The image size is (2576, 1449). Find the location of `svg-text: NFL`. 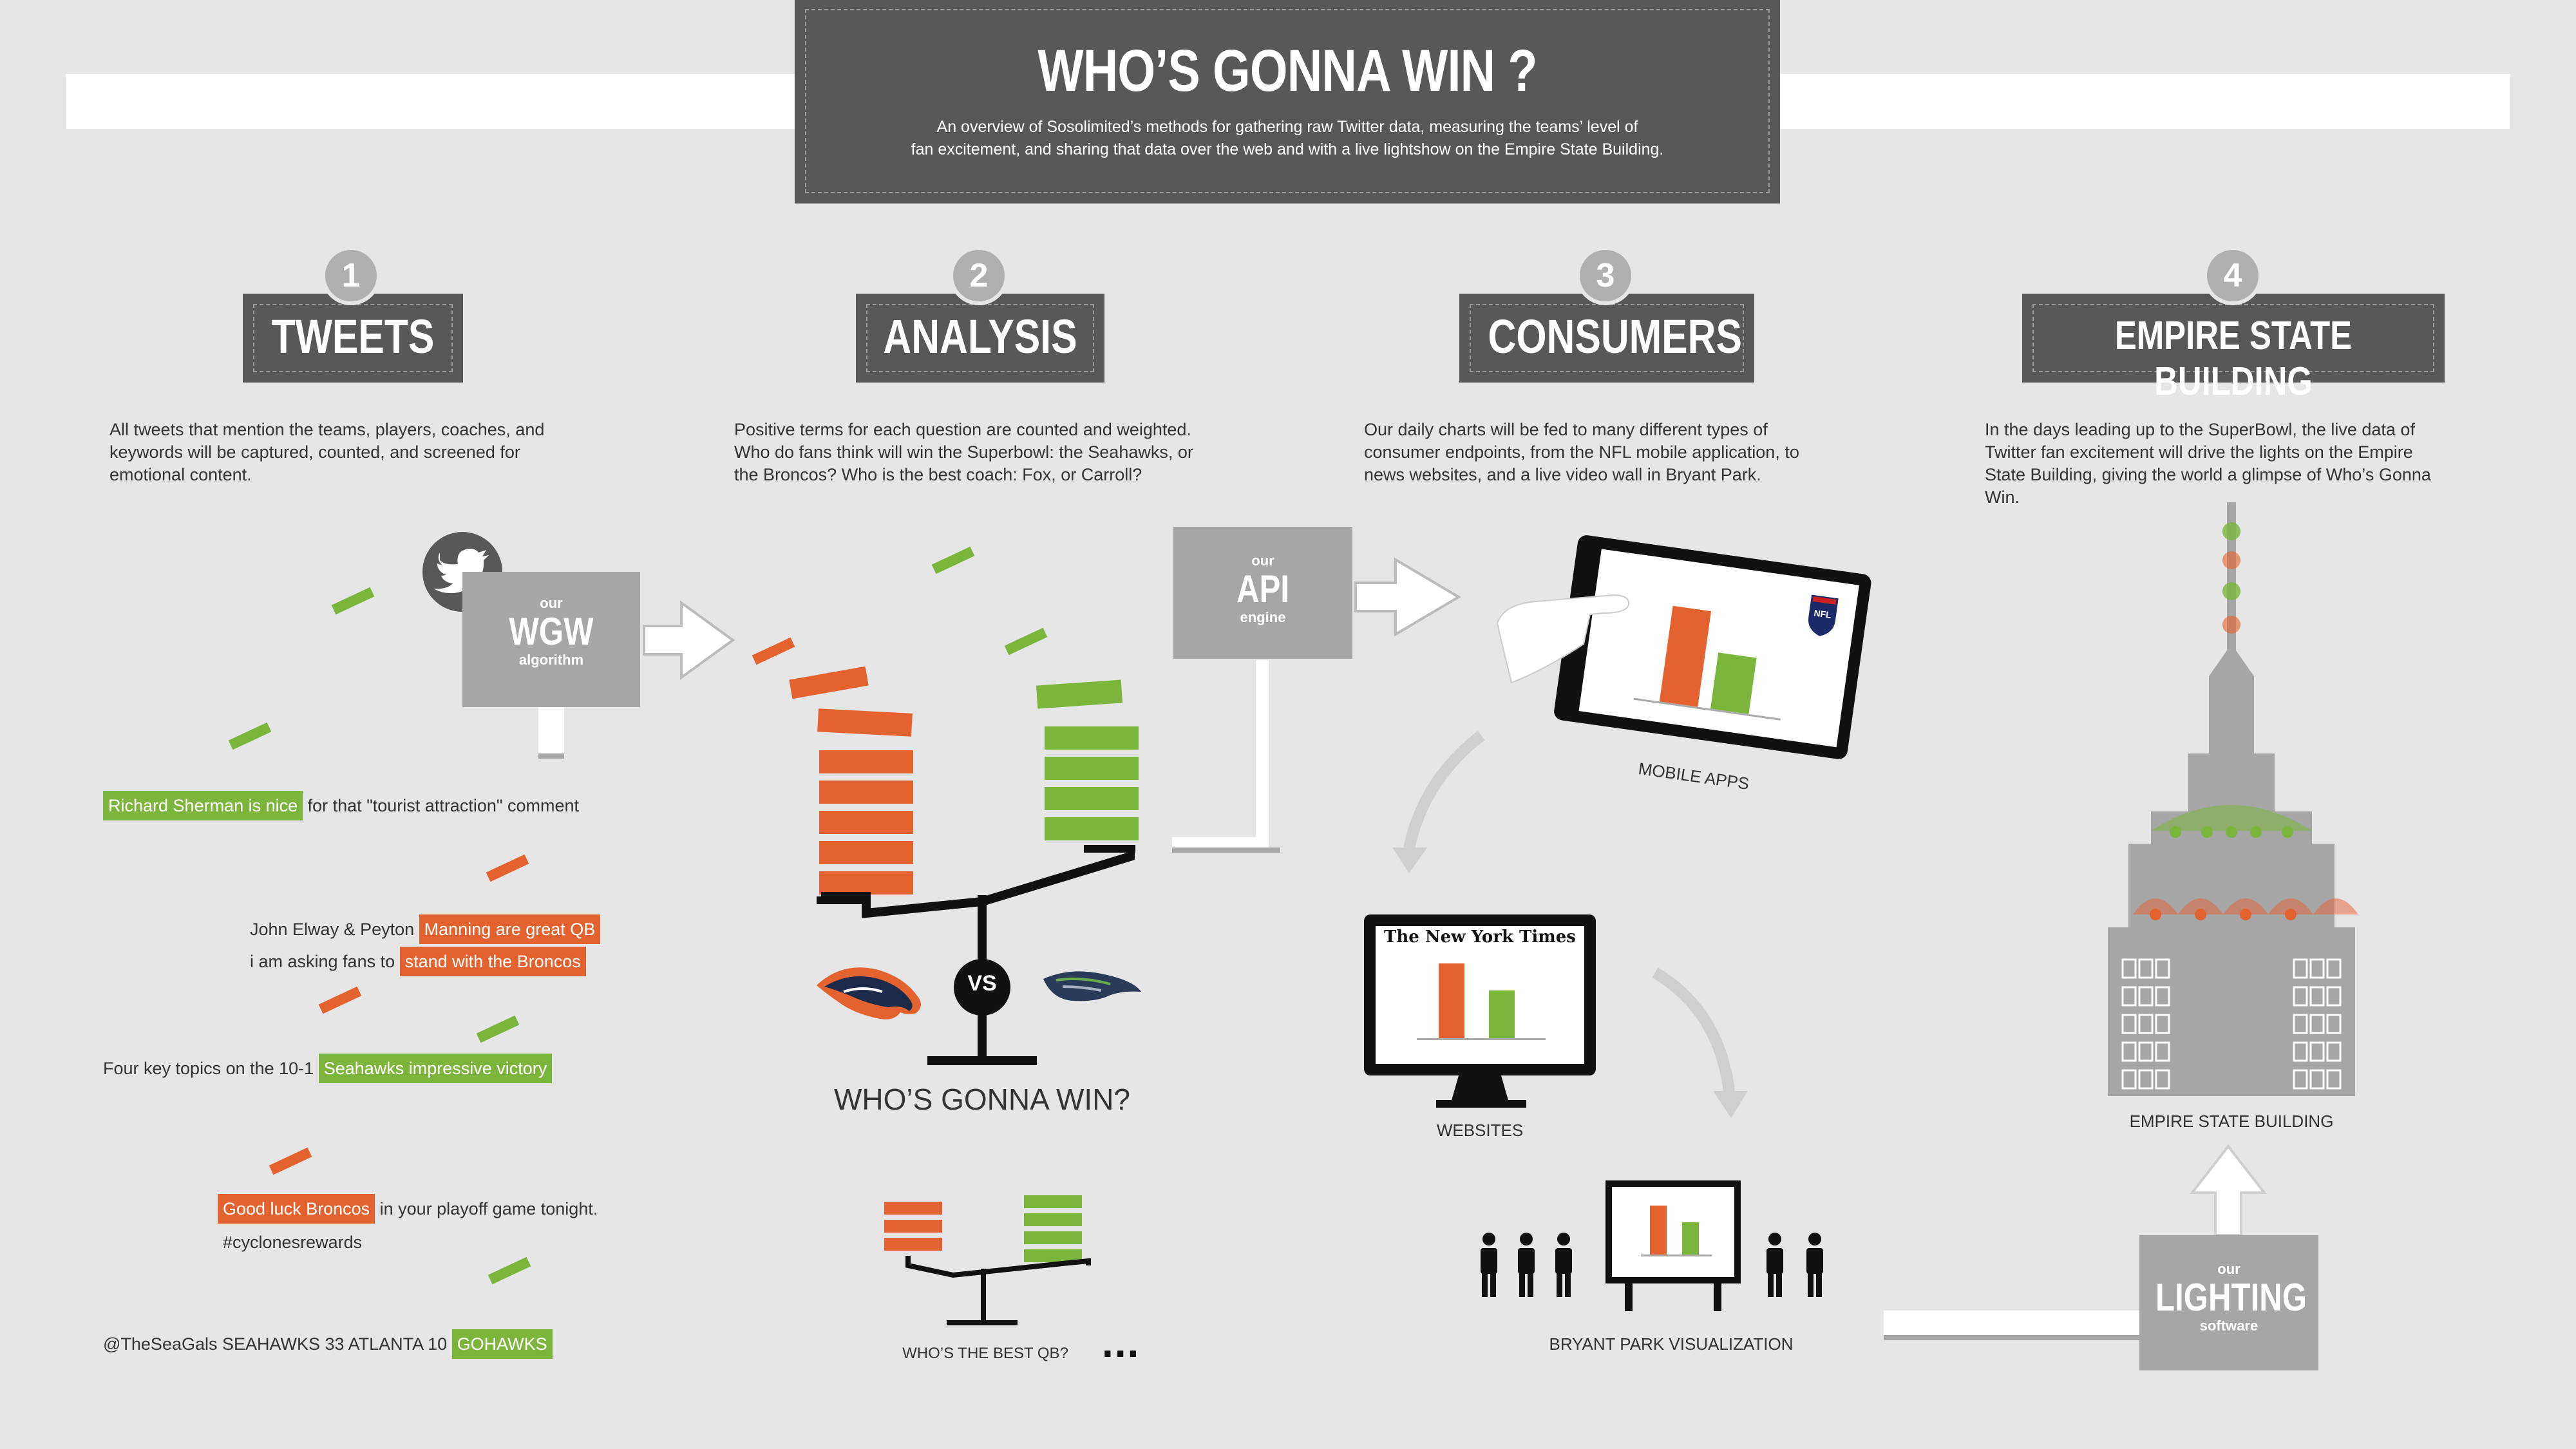

svg-text: NFL is located at coordinates (1824, 613).